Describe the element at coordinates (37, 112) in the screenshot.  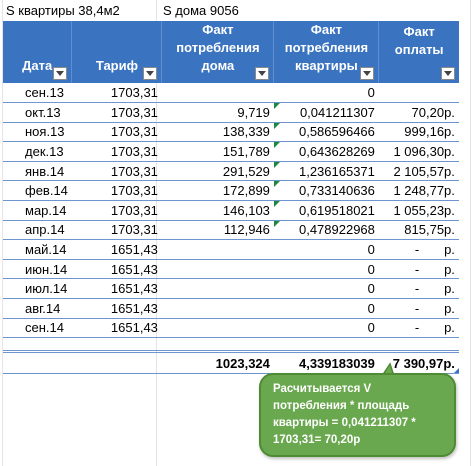
I see `date-cell: окт.13` at that location.